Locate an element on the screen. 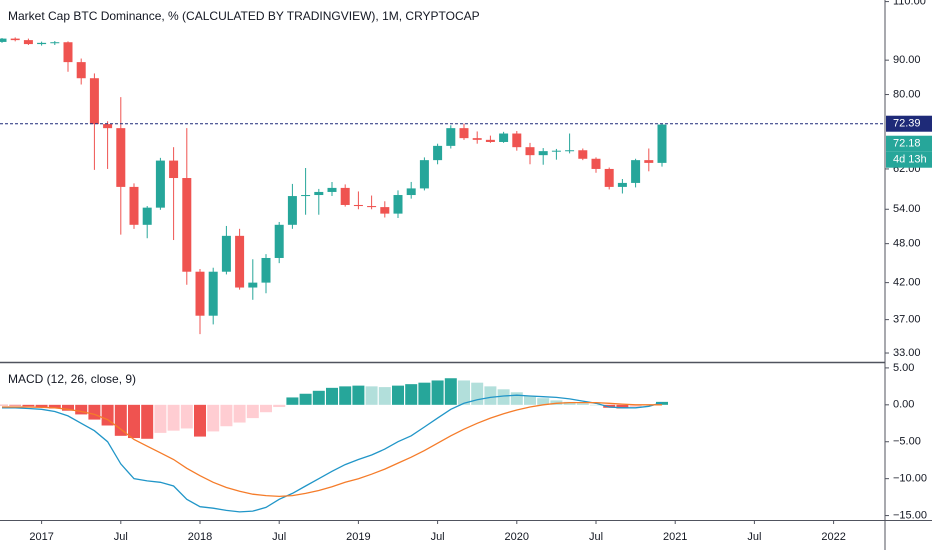 This screenshot has height=550, width=932. y-tick-label: 80.00 is located at coordinates (907, 94).